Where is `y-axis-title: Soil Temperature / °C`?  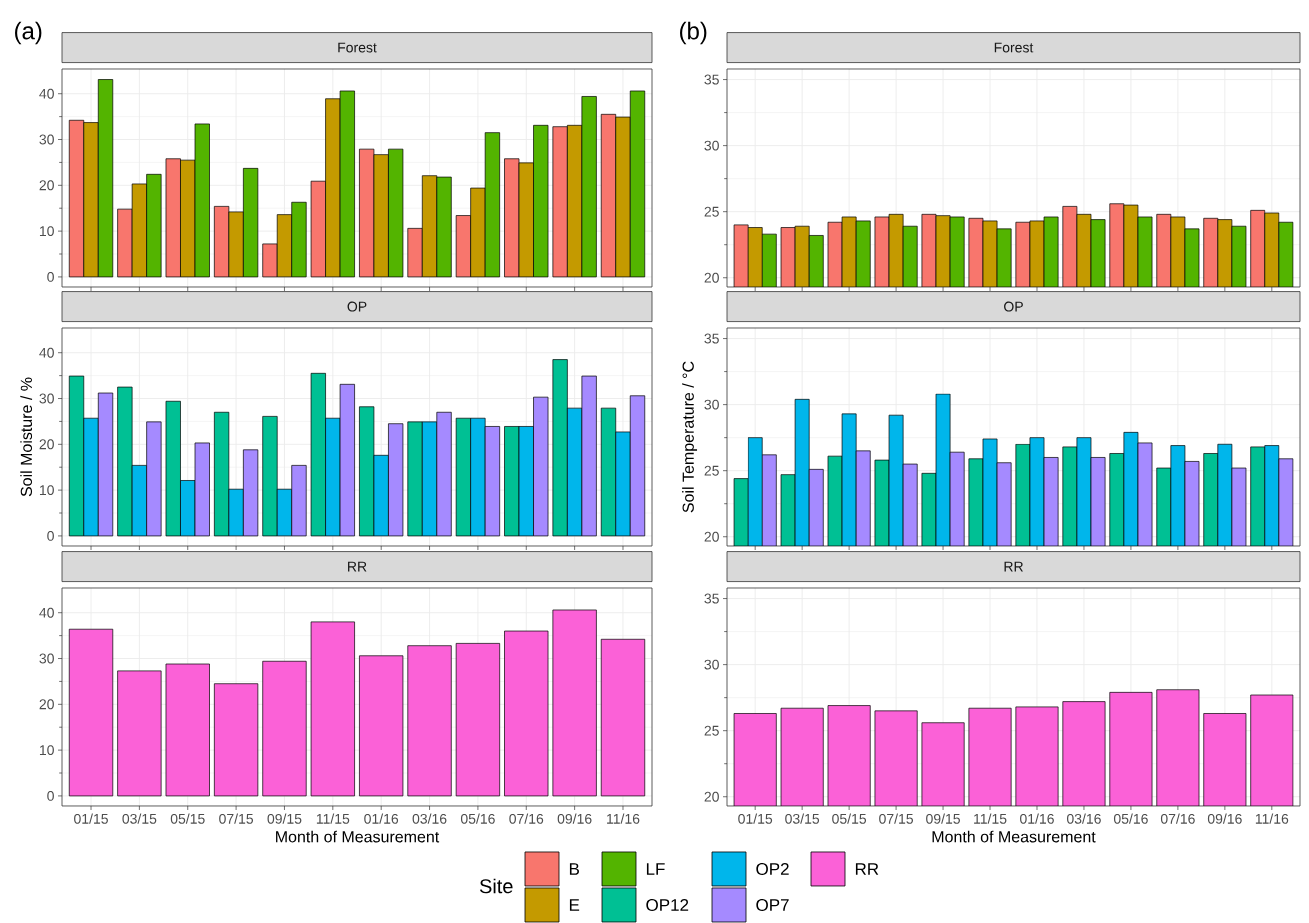 y-axis-title: Soil Temperature / °C is located at coordinates (690, 437).